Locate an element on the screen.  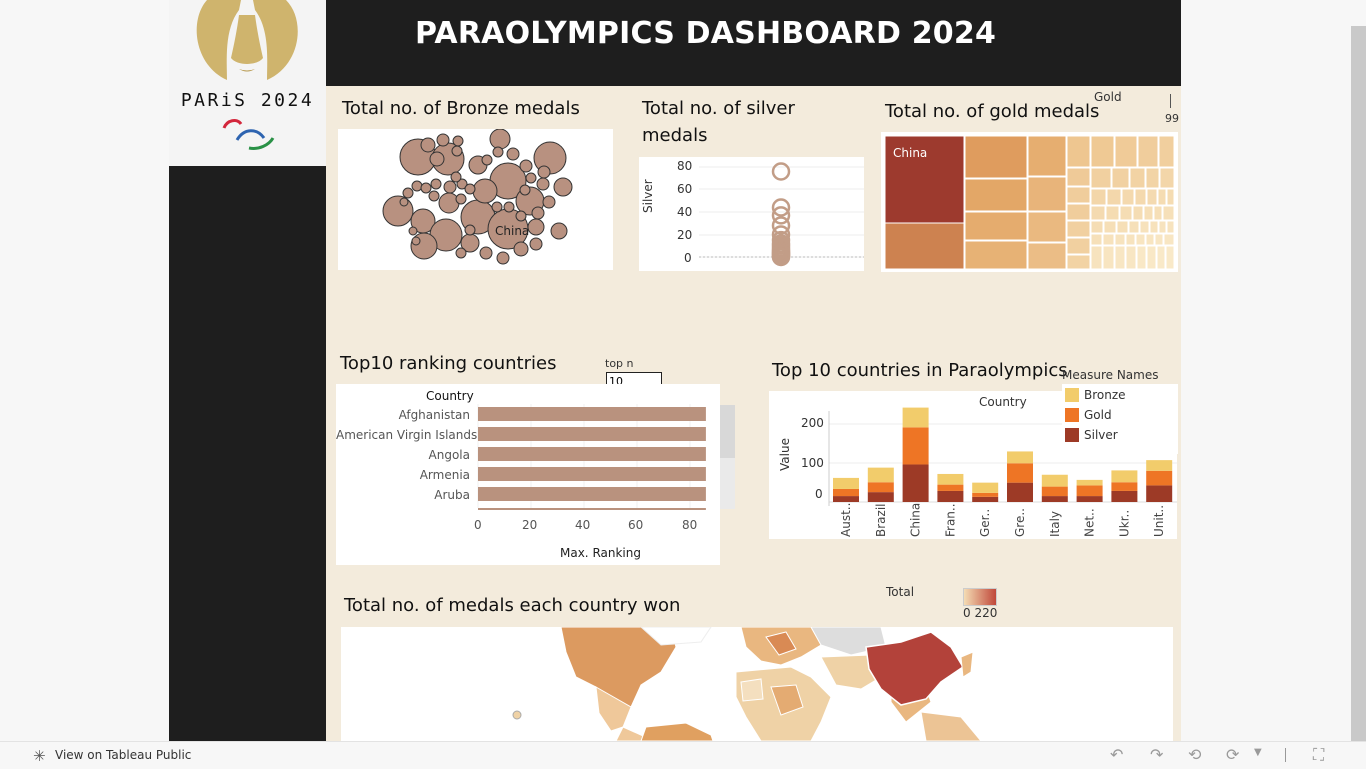
fullscreen-icon: ⛶ is located at coordinates (1319, 754).